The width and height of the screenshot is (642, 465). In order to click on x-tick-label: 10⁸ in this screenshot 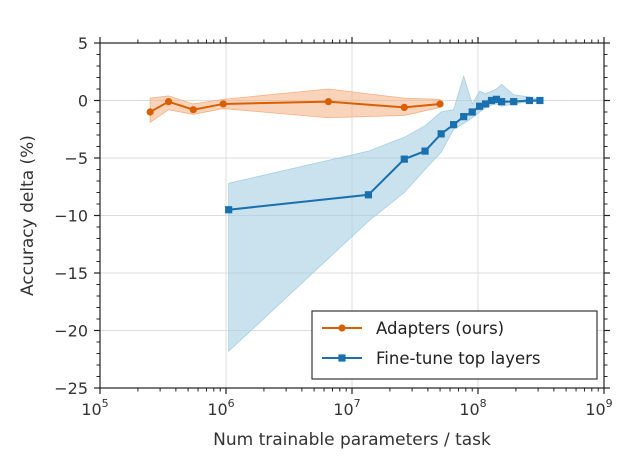, I will do `click(472, 408)`.